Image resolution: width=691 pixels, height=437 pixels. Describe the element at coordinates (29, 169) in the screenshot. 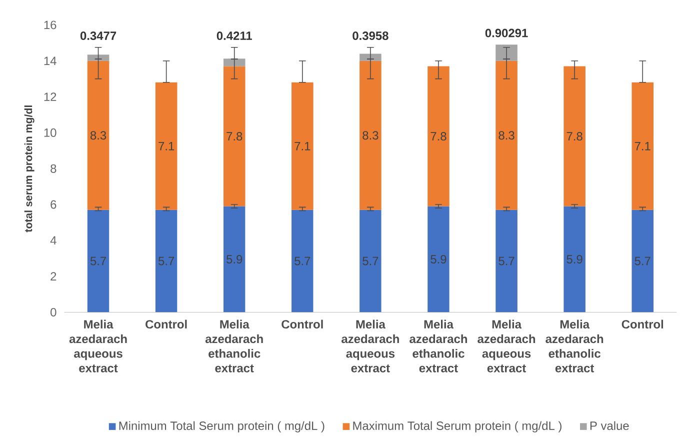

I see `y-axis-title: total serum protein mg/dl` at that location.